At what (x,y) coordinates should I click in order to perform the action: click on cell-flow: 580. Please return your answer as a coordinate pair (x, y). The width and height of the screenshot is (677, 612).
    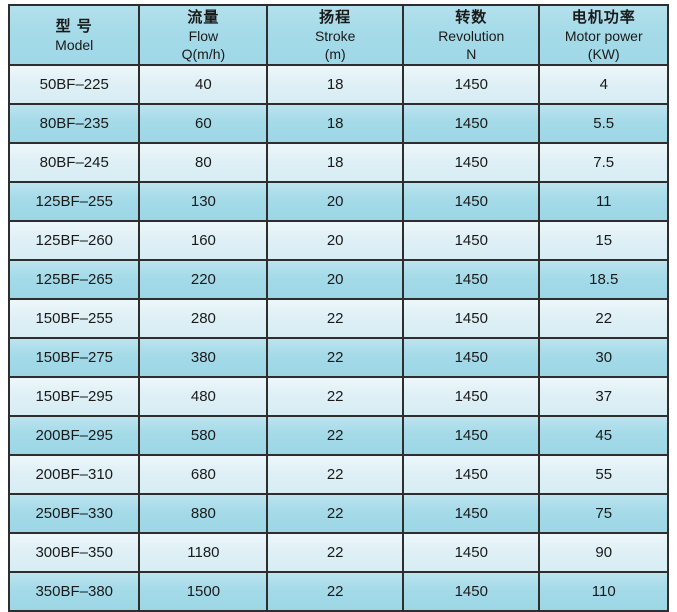
    Looking at the image, I should click on (203, 435).